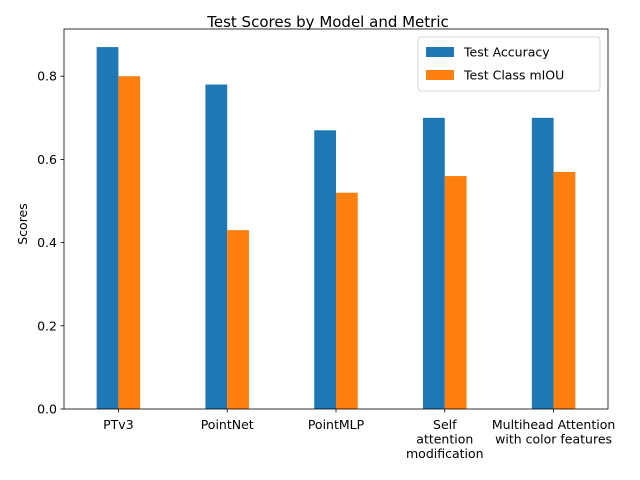  Describe the element at coordinates (22, 224) in the screenshot. I see `y-axis-label: Scores` at that location.